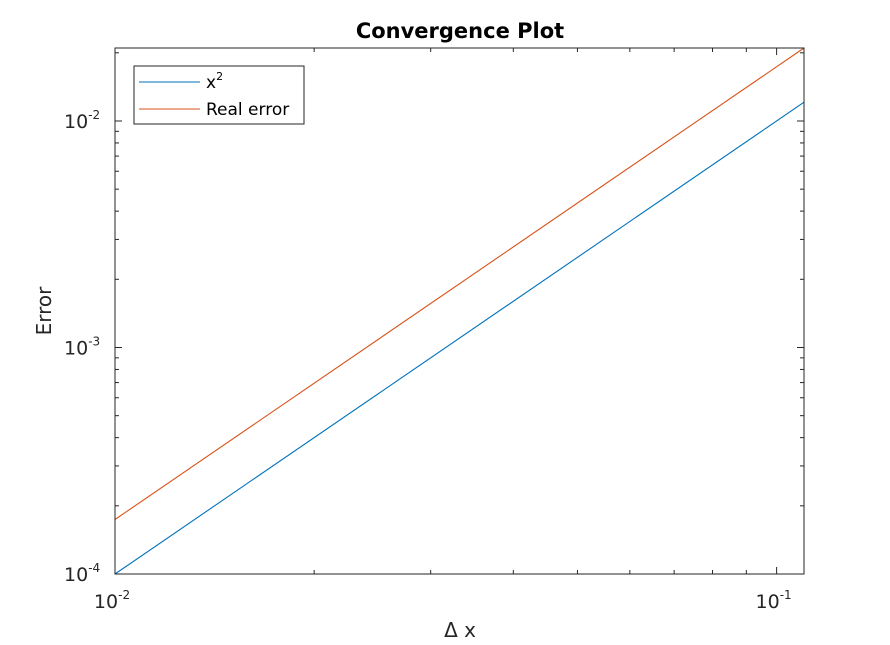  What do you see at coordinates (214, 95) in the screenshot?
I see `legend-entries: x2 Real error` at bounding box center [214, 95].